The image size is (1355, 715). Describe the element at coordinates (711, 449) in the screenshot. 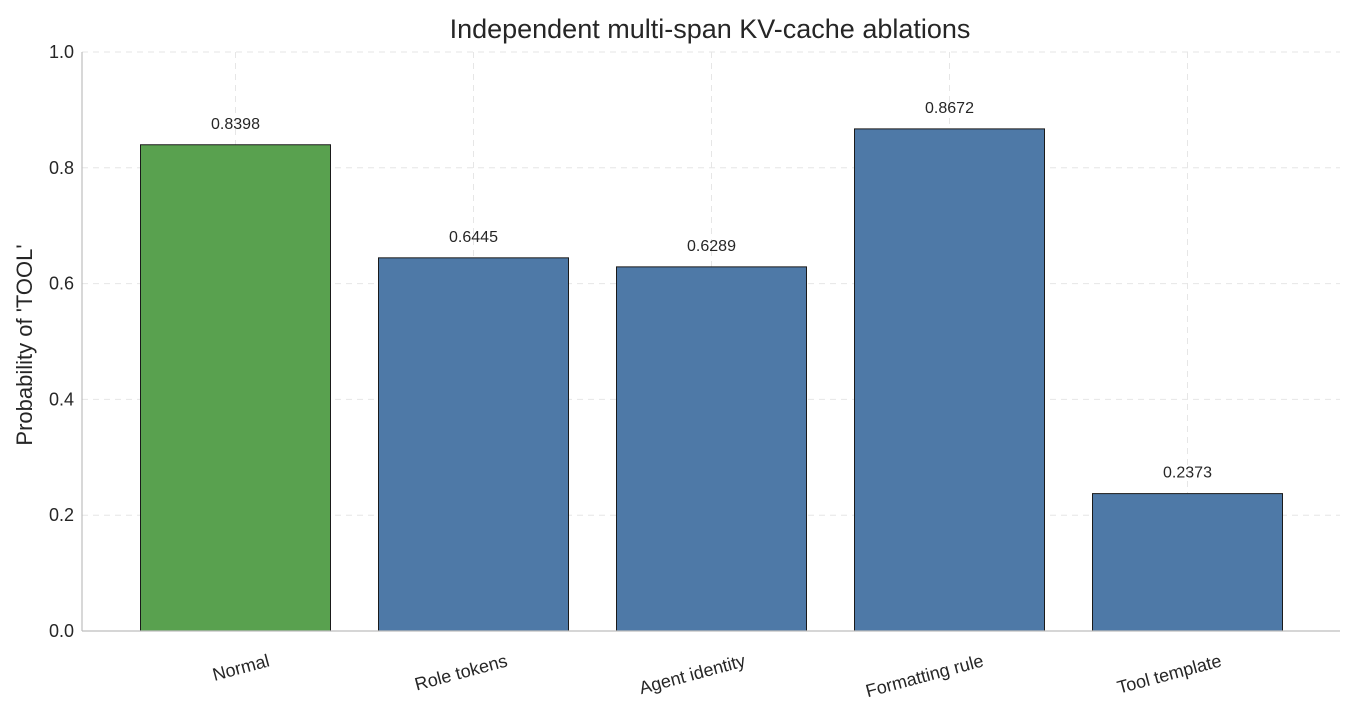

I see `bar-agent-identity` at that location.